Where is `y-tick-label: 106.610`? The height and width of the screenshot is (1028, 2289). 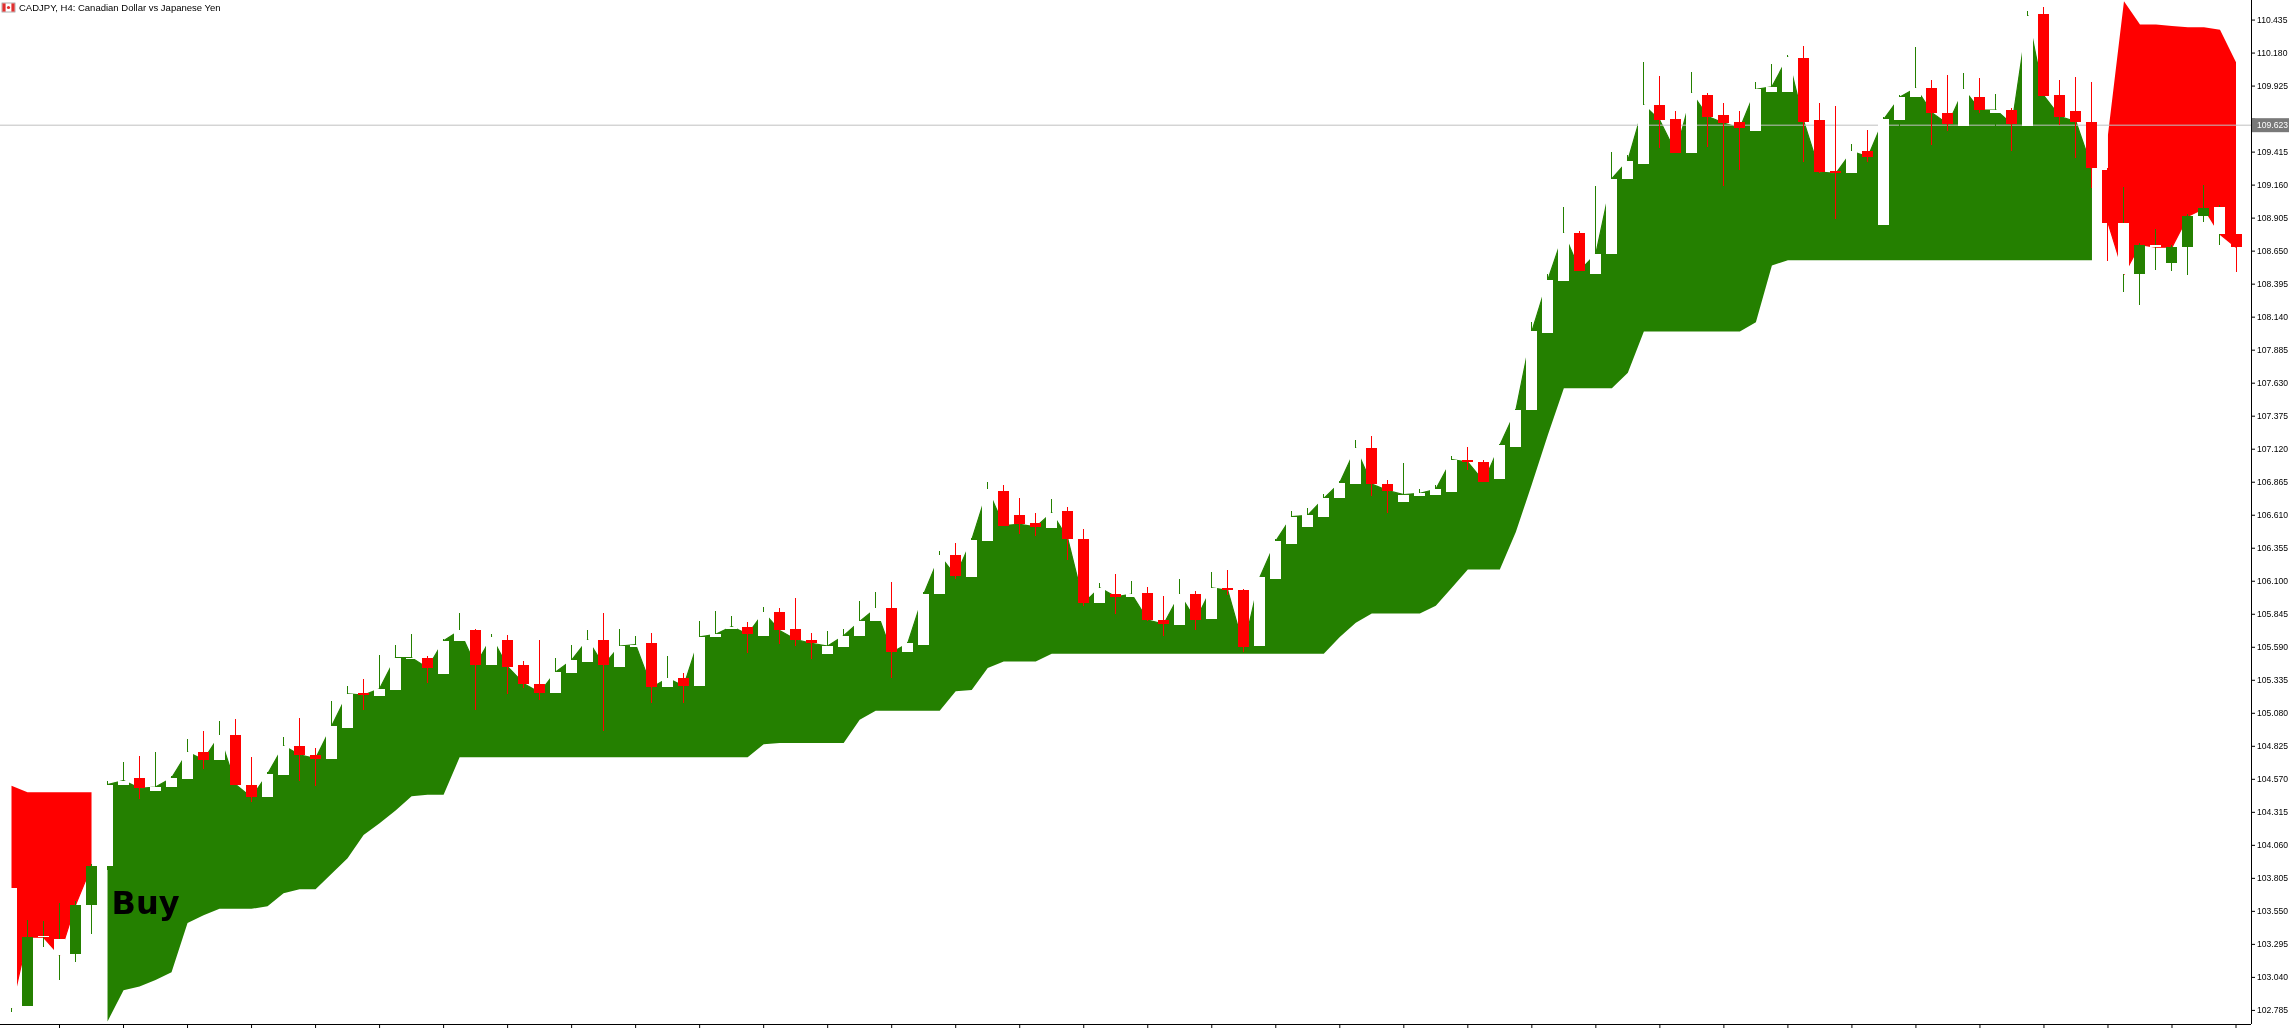 y-tick-label: 106.610 is located at coordinates (2273, 515).